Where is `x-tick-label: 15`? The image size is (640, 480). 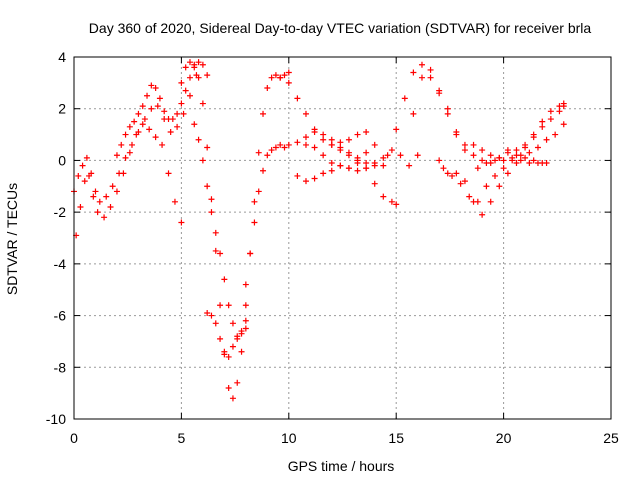 x-tick-label: 15 is located at coordinates (396, 438).